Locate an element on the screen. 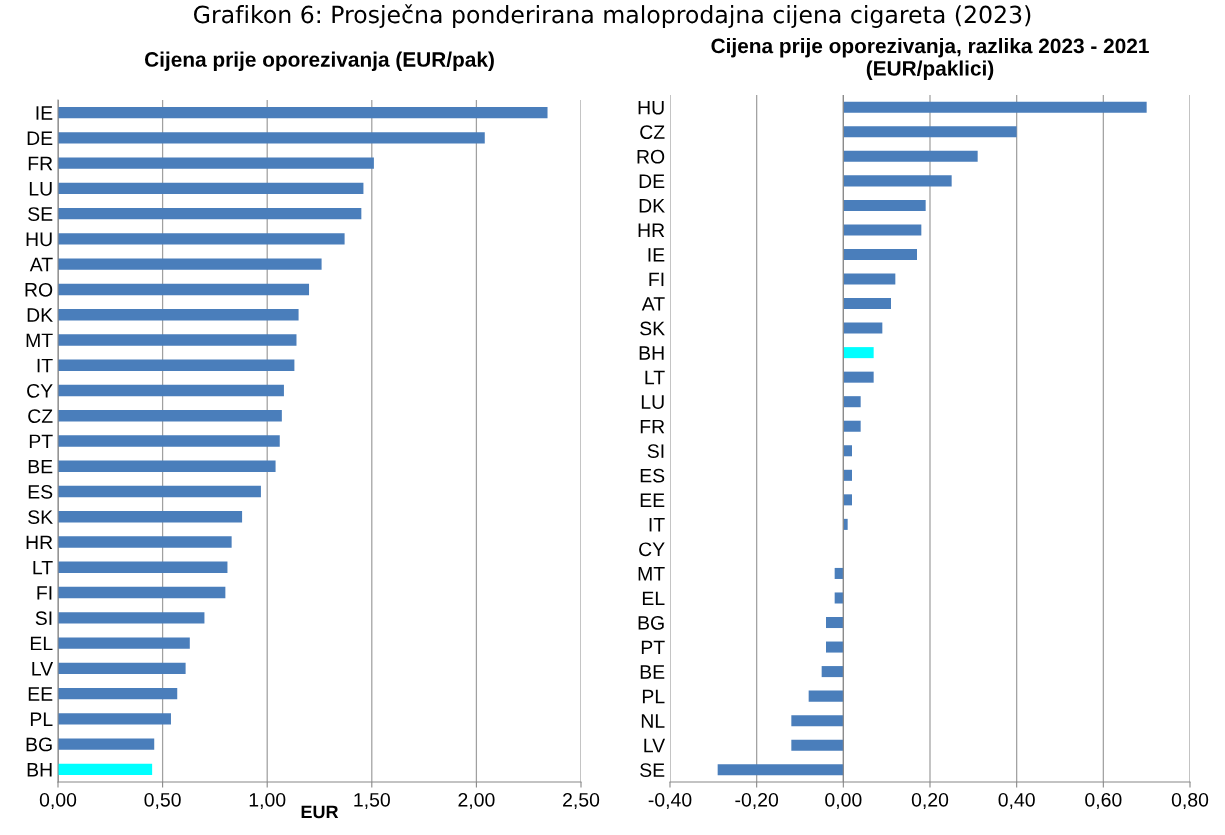 This screenshot has height=835, width=1225. y-tick-label: DE is located at coordinates (40, 138).